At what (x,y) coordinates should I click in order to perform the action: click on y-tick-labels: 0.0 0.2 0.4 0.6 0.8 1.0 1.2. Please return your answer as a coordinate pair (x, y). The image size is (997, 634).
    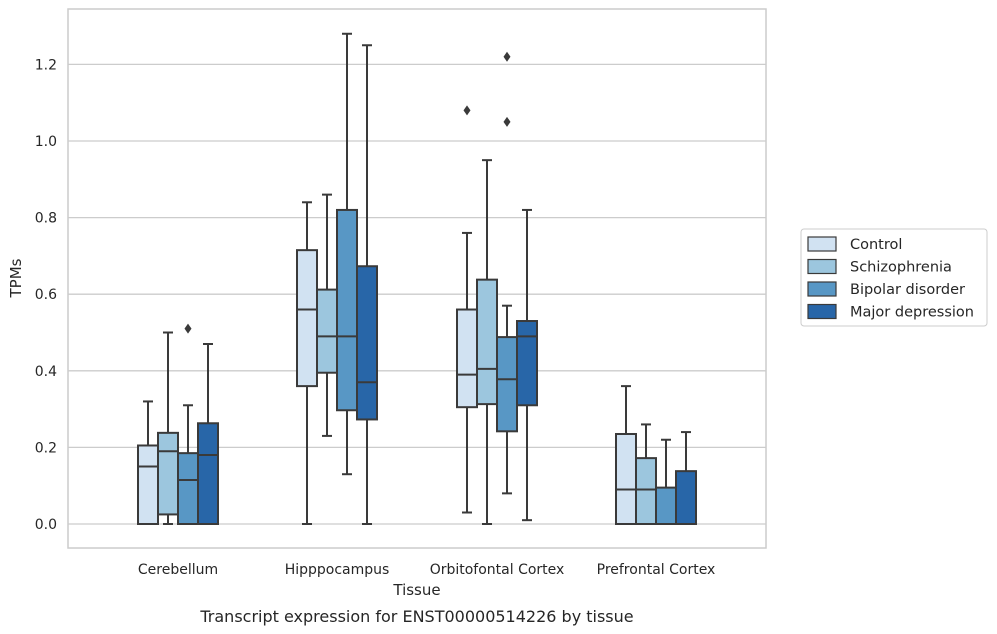
    Looking at the image, I should click on (46, 295).